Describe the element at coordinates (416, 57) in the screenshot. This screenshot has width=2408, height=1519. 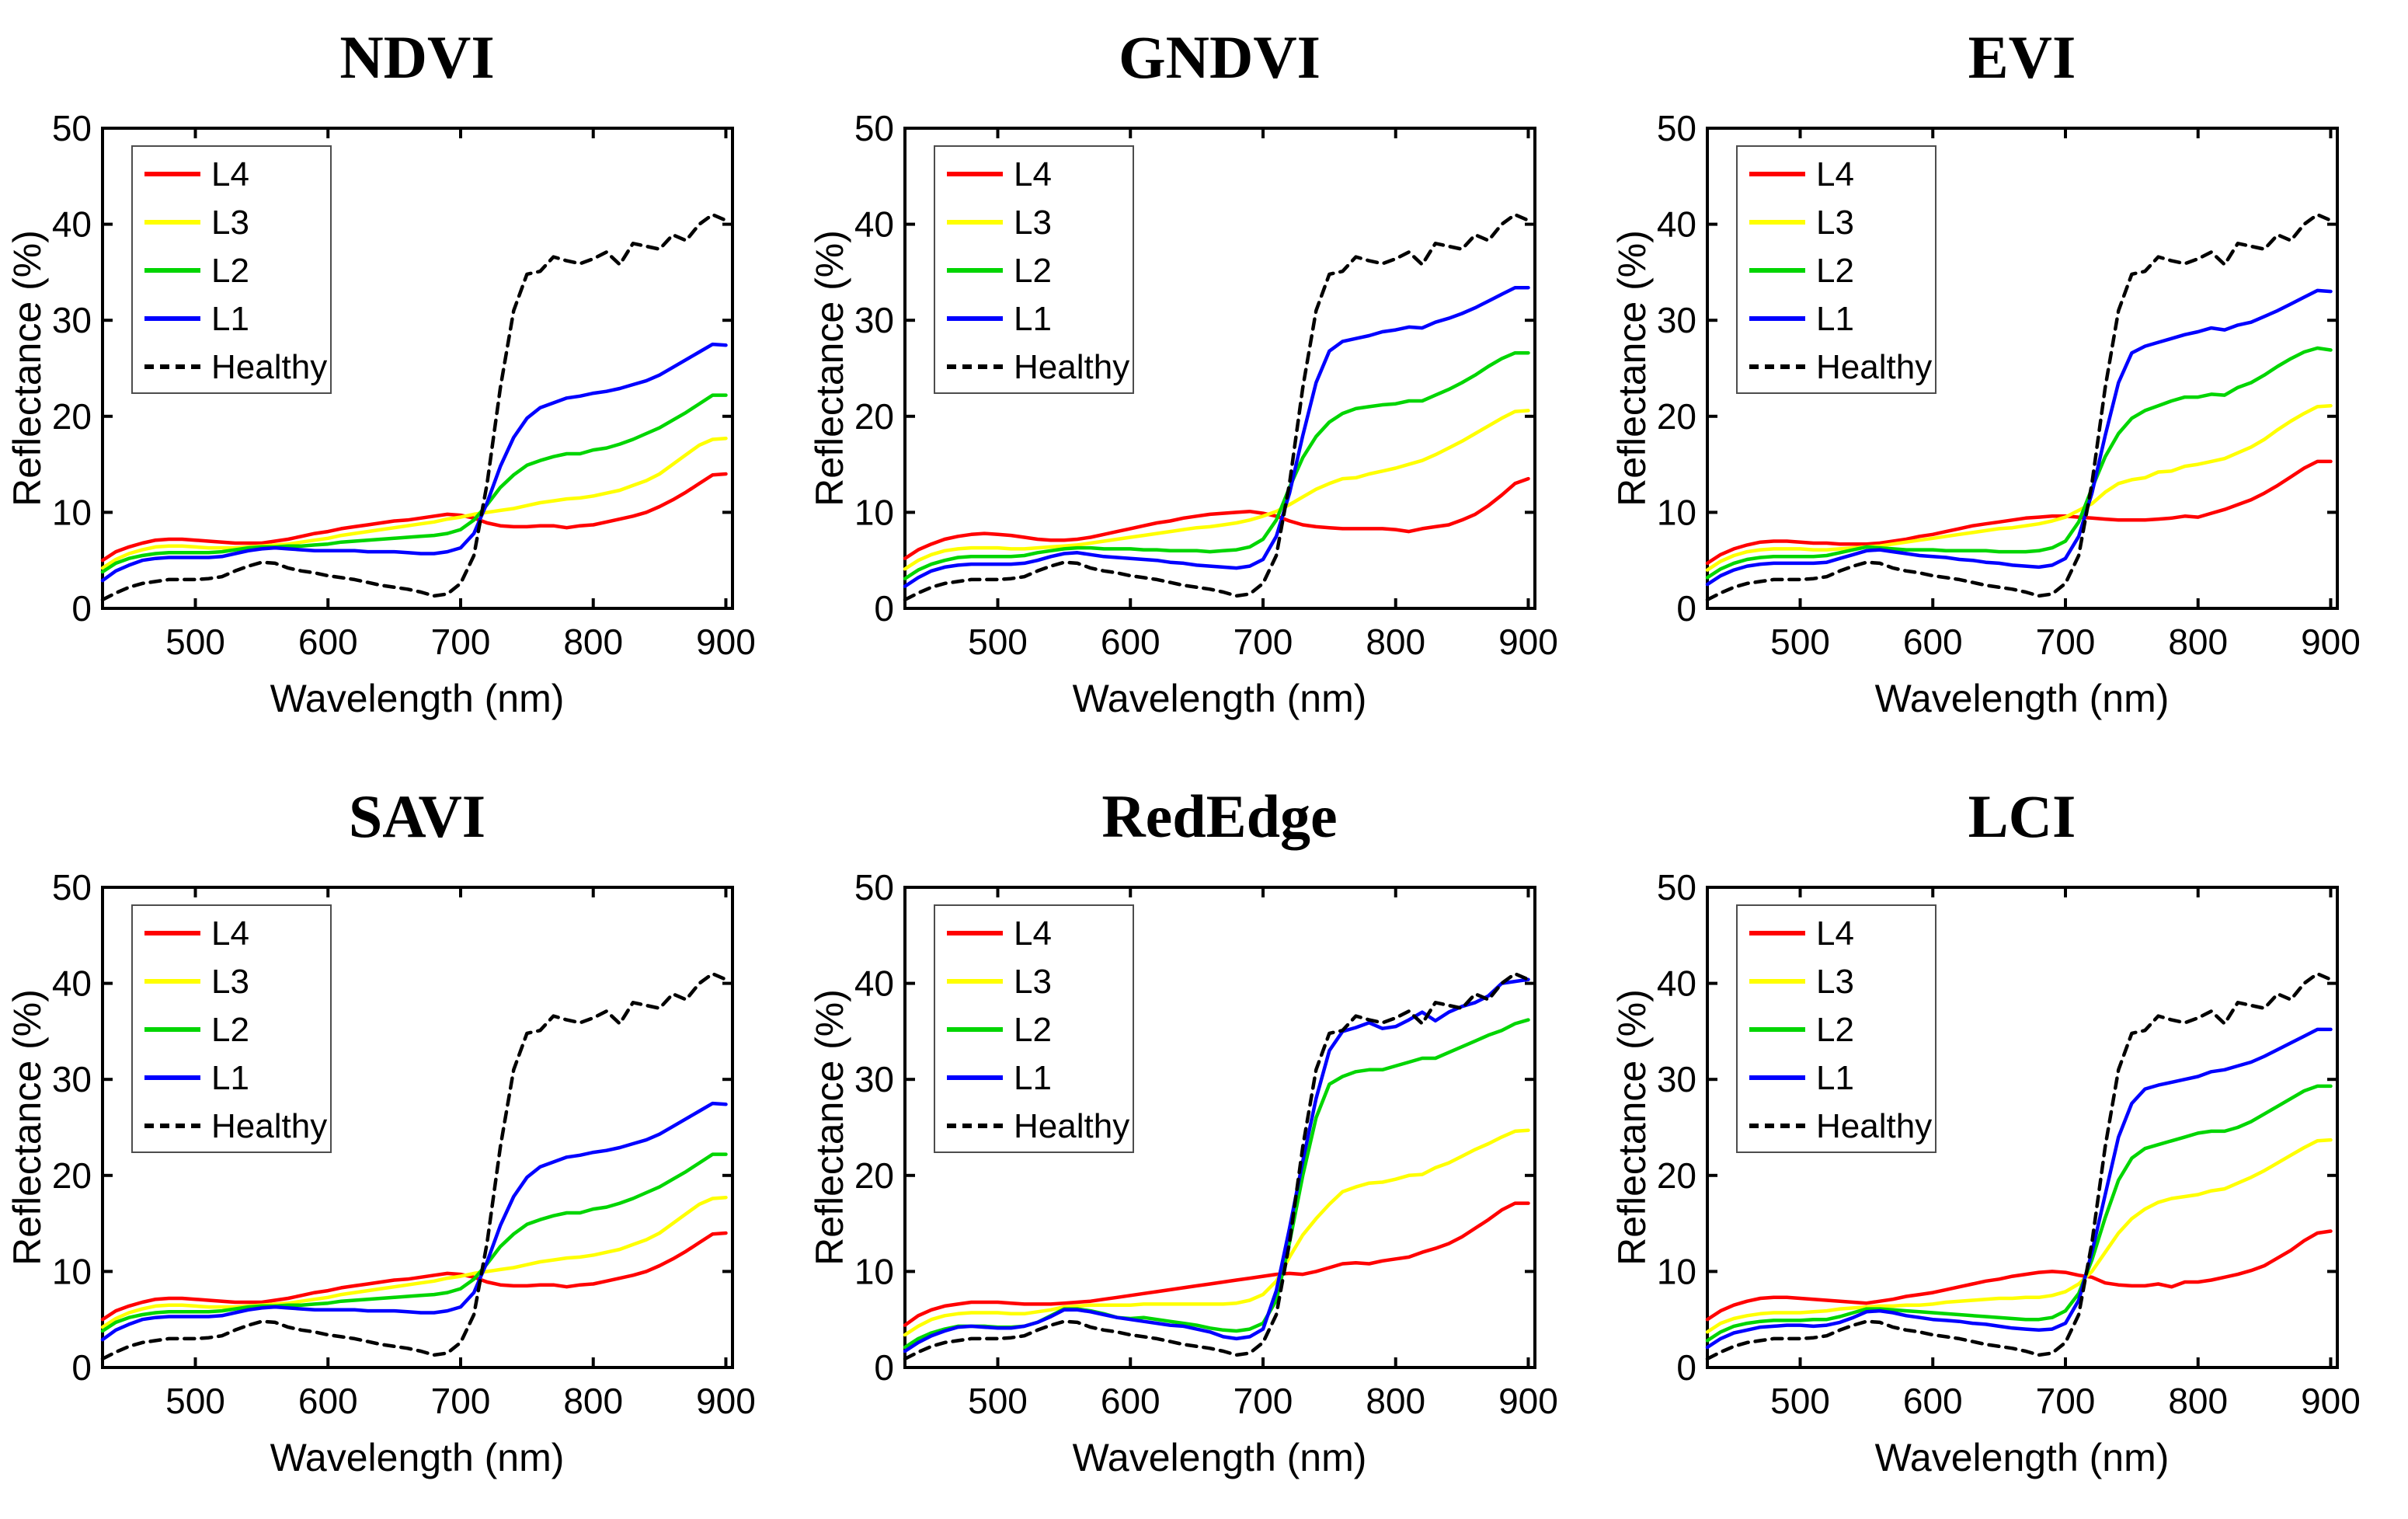
I see `plot-title: NDVI` at that location.